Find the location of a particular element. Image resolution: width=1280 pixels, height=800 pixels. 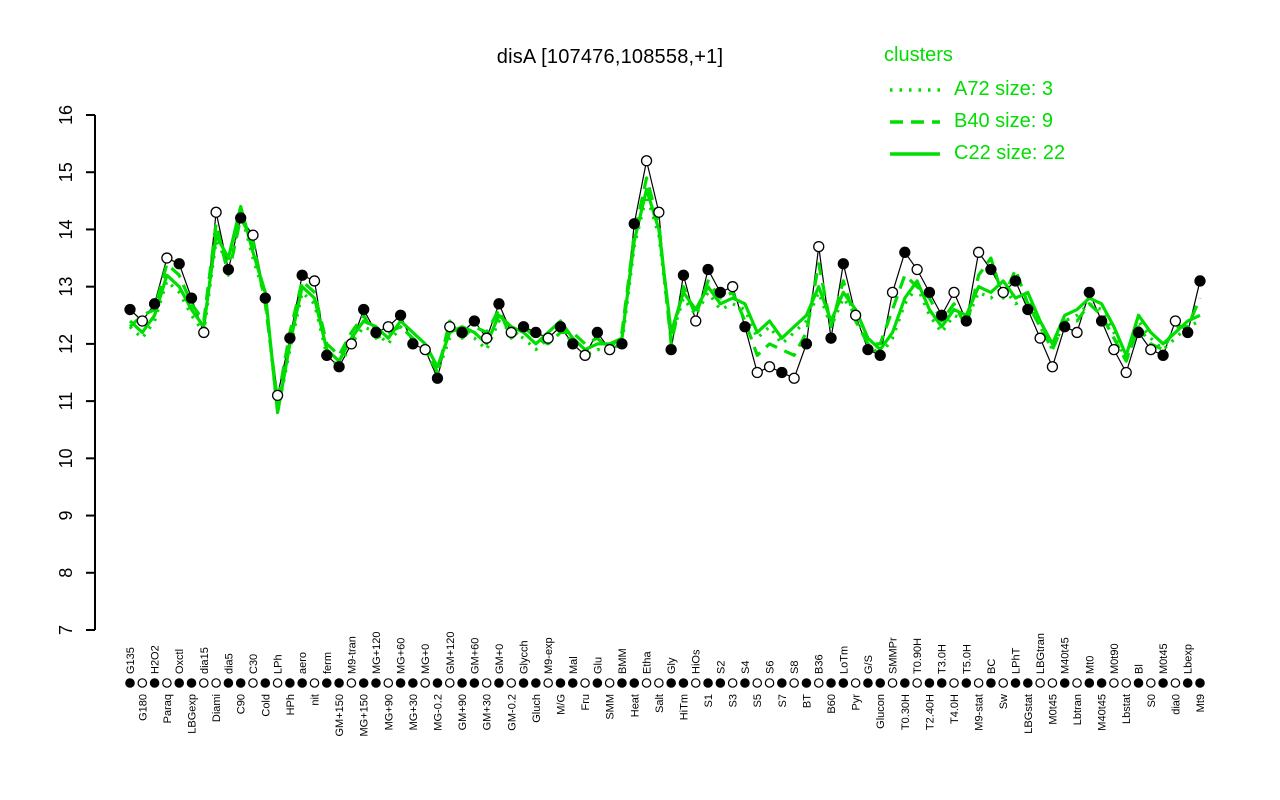

x-axis-label: Paraq is located at coordinates (168, 708).